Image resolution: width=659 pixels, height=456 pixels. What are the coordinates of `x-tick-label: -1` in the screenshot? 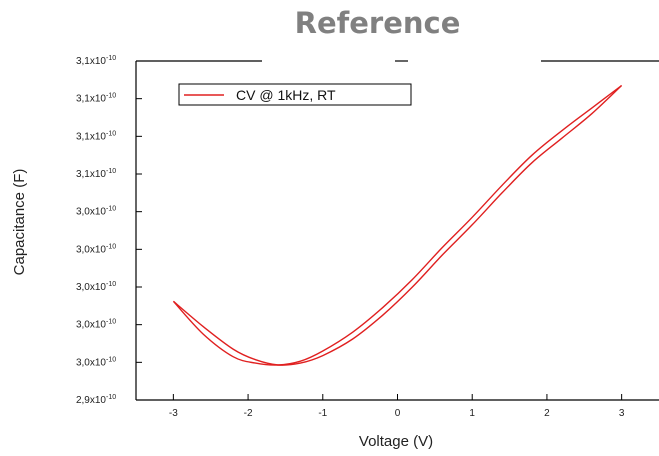 It's located at (322, 413).